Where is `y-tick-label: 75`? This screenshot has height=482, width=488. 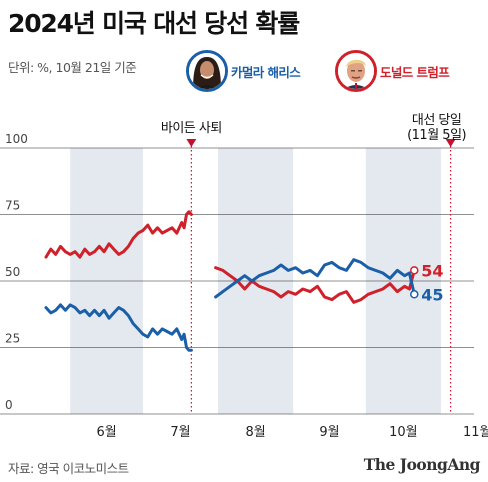 y-tick-label: 75 is located at coordinates (12, 206).